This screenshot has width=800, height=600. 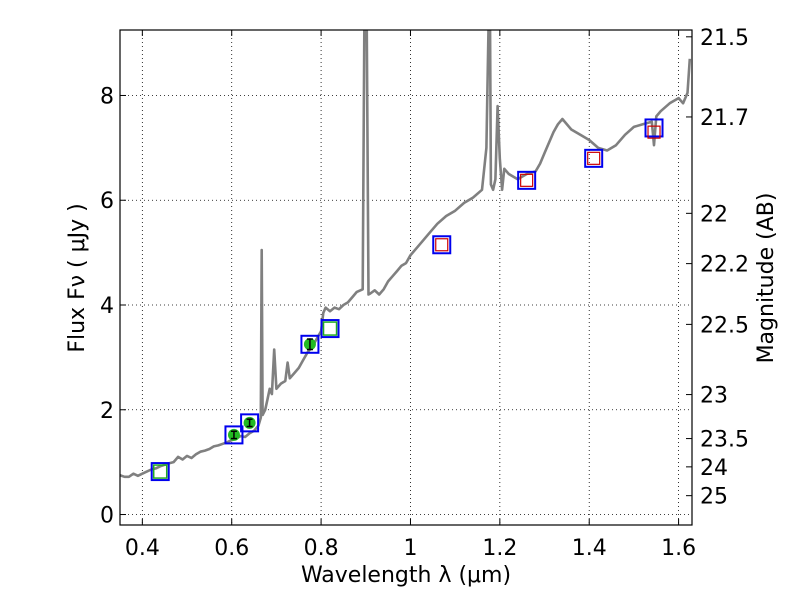 What do you see at coordinates (406, 575) in the screenshot?
I see `x-axis-label: Wavelength λ (μm)` at bounding box center [406, 575].